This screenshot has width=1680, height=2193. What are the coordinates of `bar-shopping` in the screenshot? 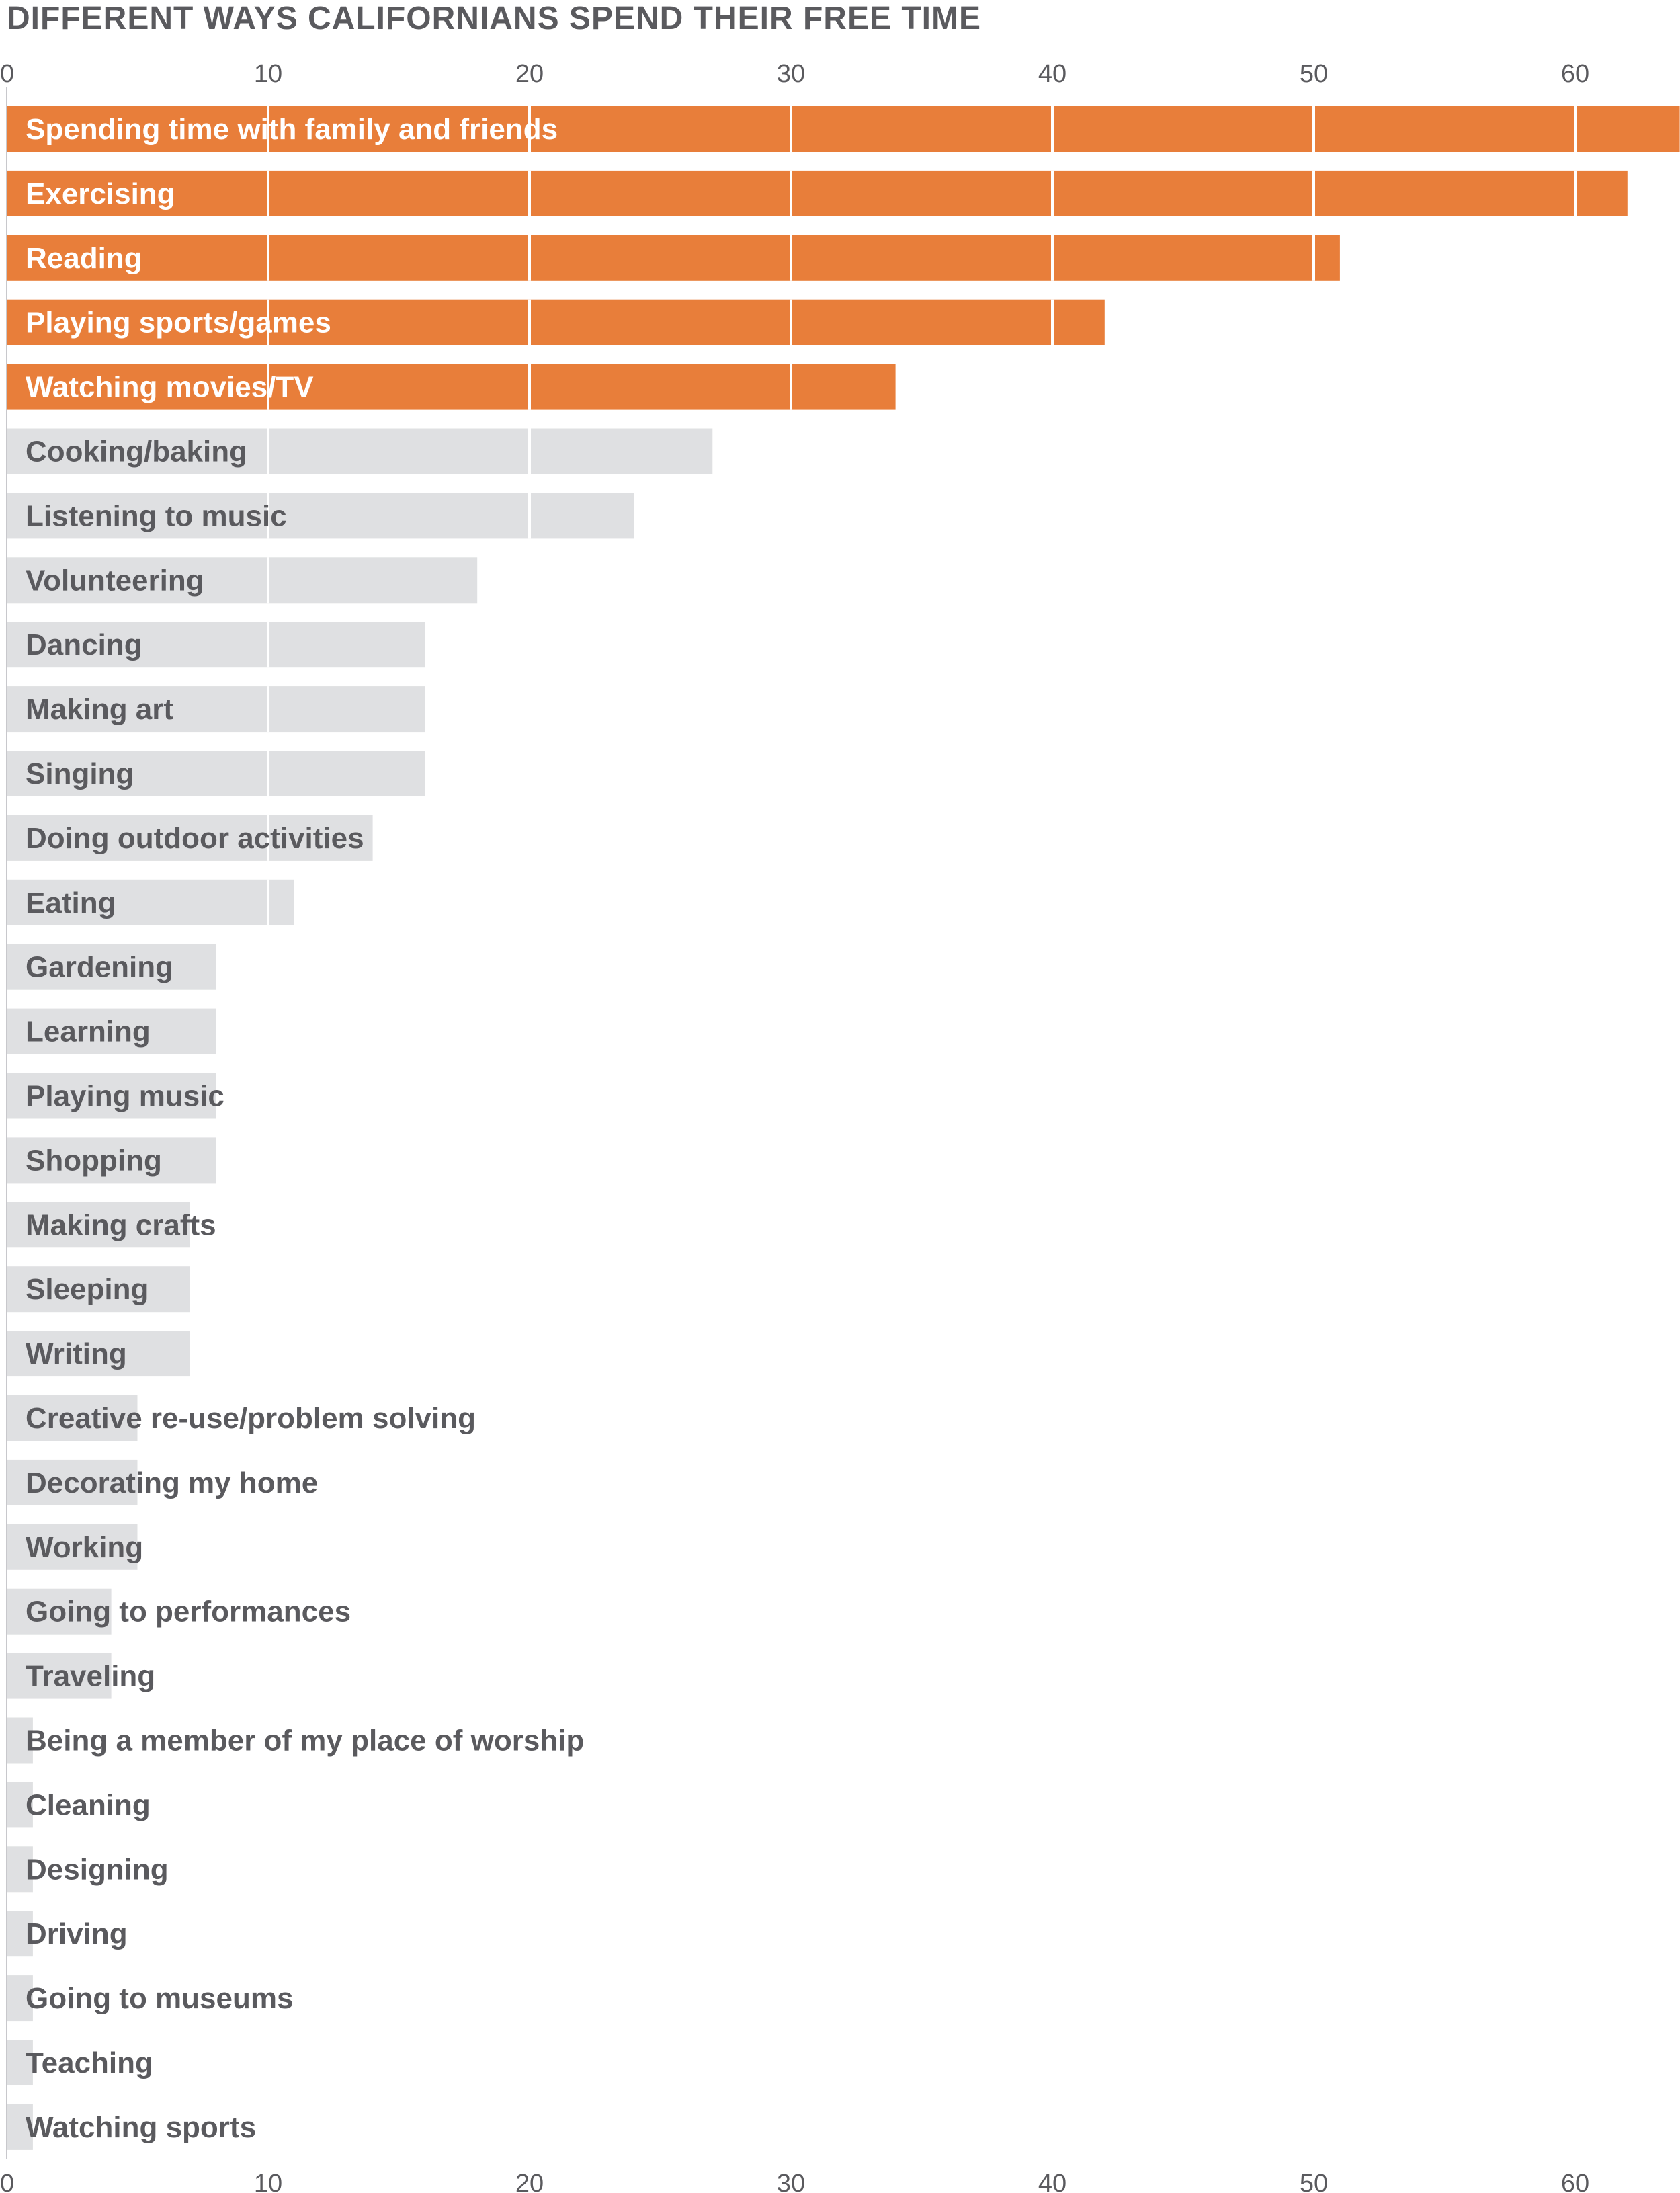 It's located at (112, 1161).